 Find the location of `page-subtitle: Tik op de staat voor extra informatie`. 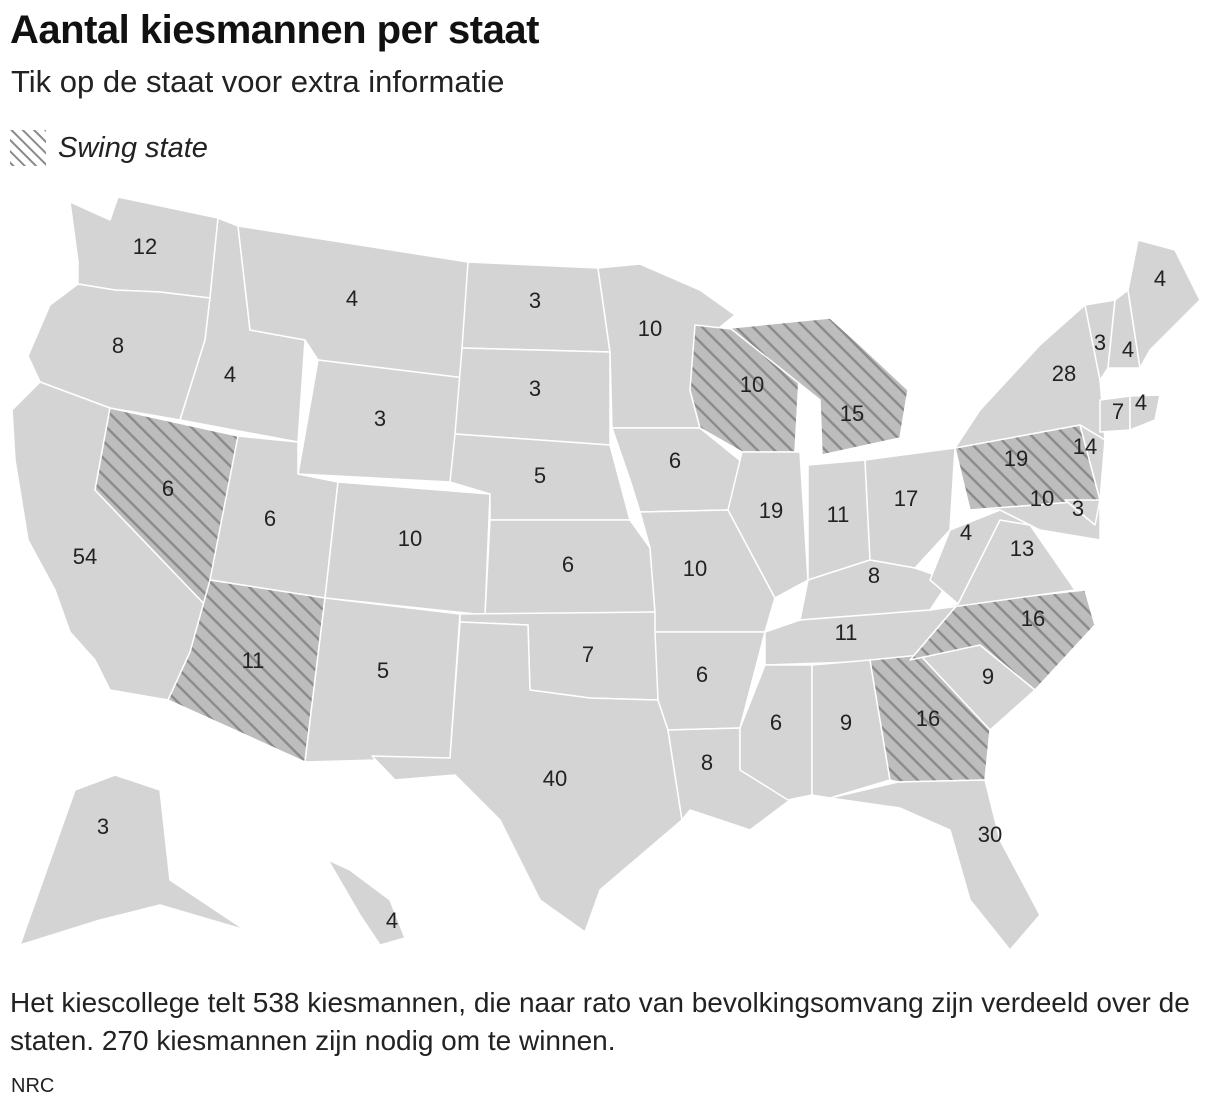

page-subtitle: Tik op de staat voor extra informatie is located at coordinates (258, 81).